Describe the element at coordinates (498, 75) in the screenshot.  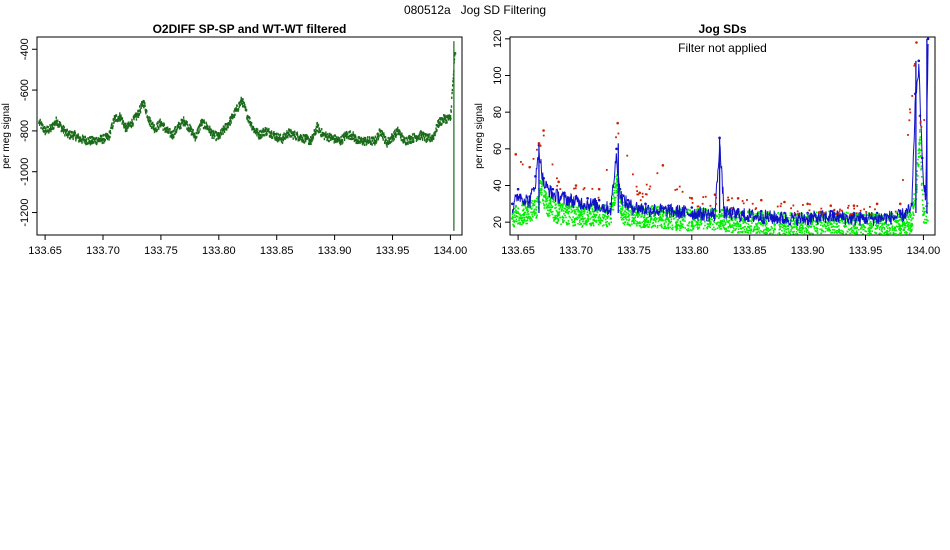
I see `y-tick-label: 100` at that location.